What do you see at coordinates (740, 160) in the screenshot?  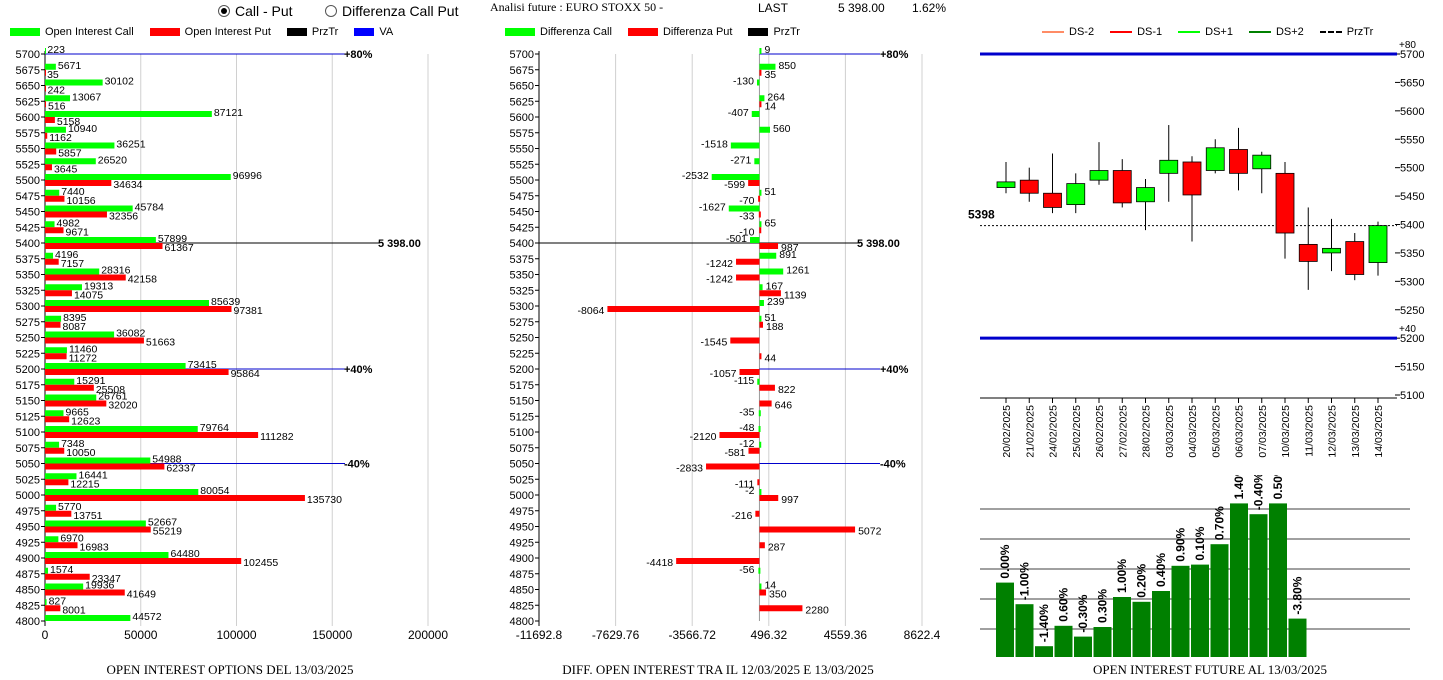 I see `diff-call-value-label: -271` at bounding box center [740, 160].